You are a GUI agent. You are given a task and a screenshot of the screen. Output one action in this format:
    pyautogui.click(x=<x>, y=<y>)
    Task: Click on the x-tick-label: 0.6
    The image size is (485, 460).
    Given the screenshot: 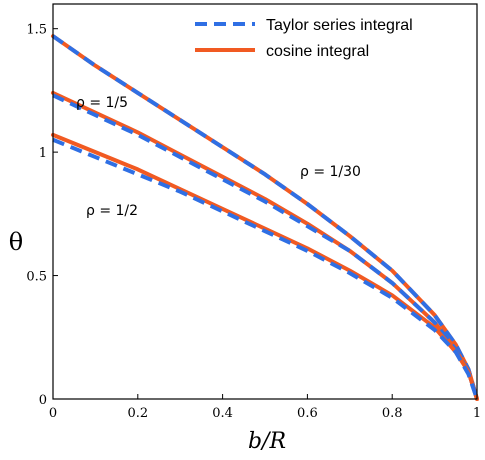 What is the action you would take?
    pyautogui.click(x=307, y=413)
    